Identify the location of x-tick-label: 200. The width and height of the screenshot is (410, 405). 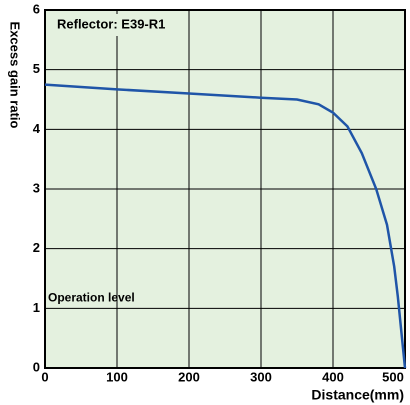
(189, 376).